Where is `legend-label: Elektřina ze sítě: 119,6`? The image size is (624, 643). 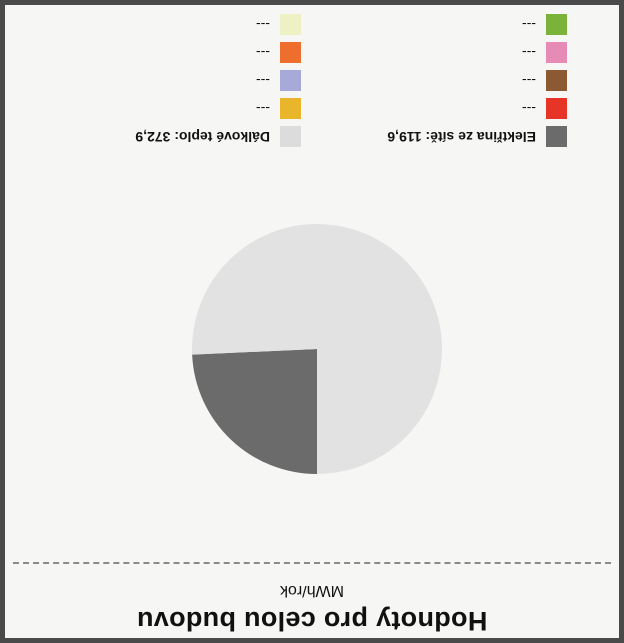
legend-label: Elektřina ze sítě: 119,6 is located at coordinates (461, 137).